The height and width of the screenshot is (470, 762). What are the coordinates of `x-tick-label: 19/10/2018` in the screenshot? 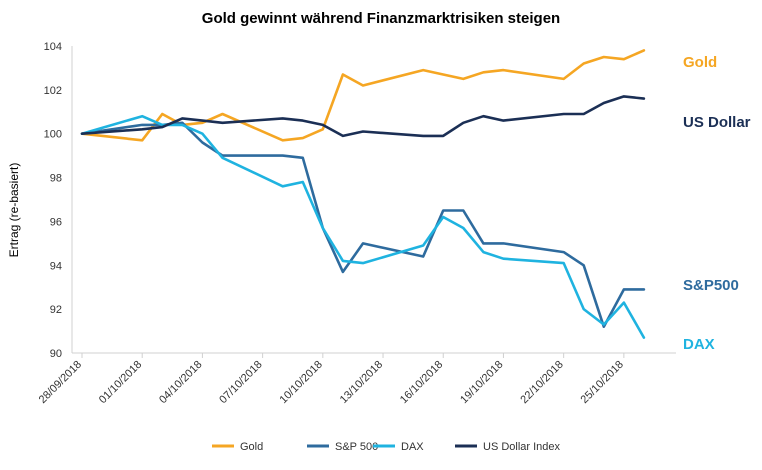 It's located at (481, 382).